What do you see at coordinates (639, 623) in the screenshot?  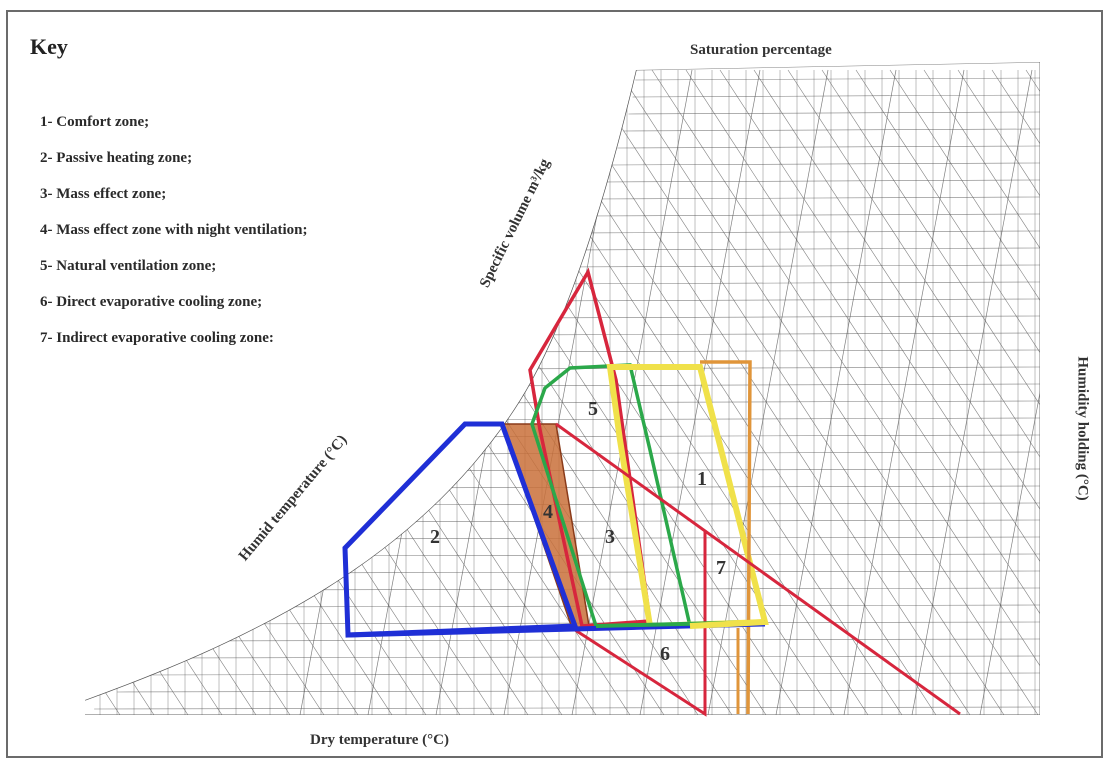 I see `zone-6-direct-evaporative-lower` at bounding box center [639, 623].